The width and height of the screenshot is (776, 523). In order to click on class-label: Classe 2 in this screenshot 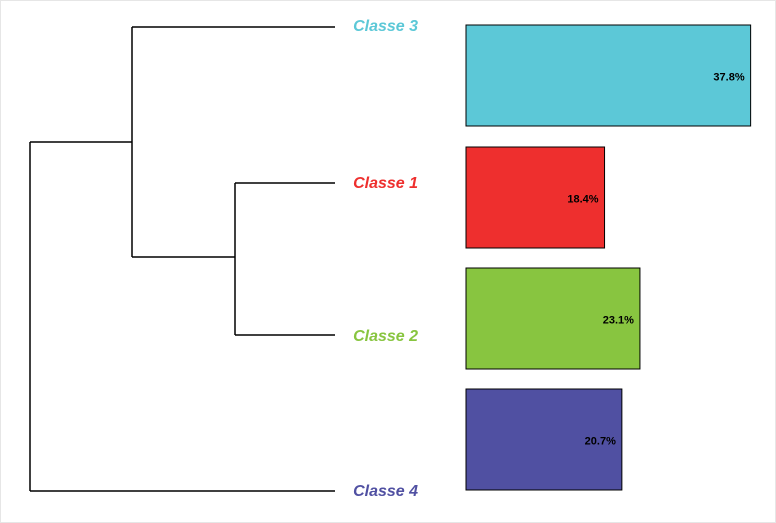, I will do `click(385, 336)`.